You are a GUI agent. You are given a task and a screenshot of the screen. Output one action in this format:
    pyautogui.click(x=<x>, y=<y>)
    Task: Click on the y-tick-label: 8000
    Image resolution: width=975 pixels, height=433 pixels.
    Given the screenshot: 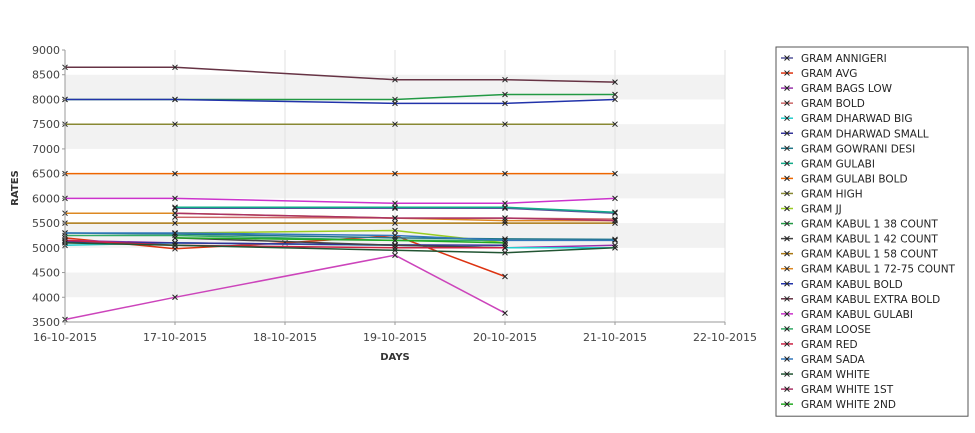 What is the action you would take?
    pyautogui.click(x=46, y=99)
    